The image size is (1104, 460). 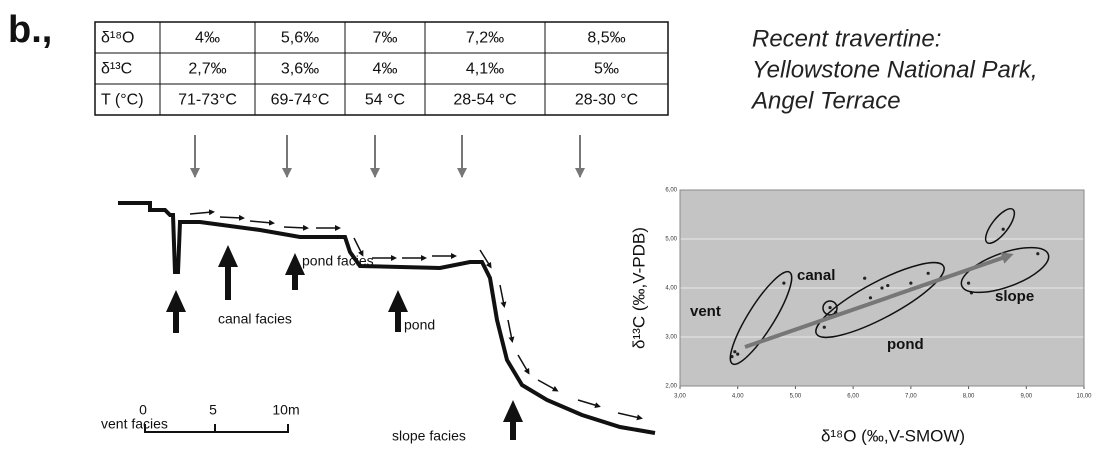 What do you see at coordinates (911, 397) in the screenshot?
I see `x-tick-label: 7,00` at bounding box center [911, 397].